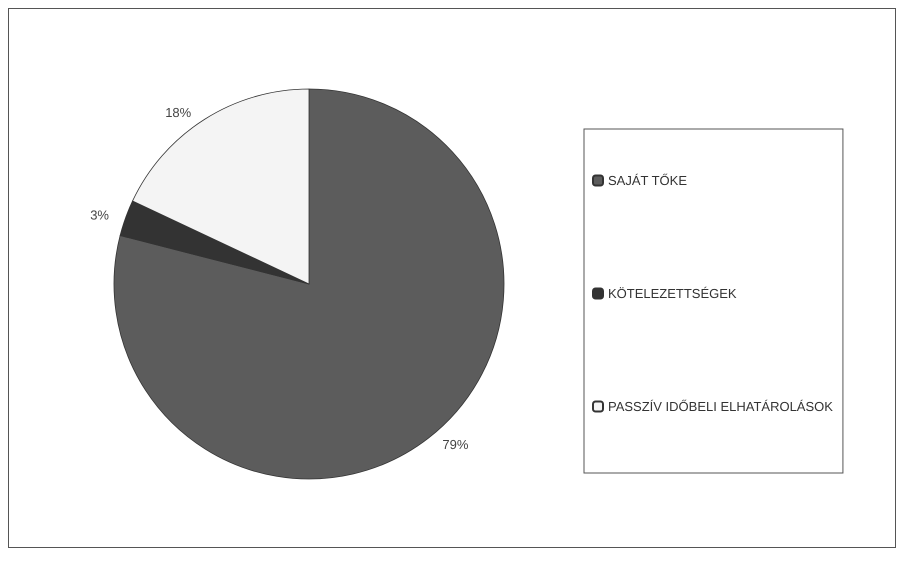 Image resolution: width=904 pixels, height=562 pixels. I want to click on legend-label: KÖTELEZETTSÉGEK, so click(672, 293).